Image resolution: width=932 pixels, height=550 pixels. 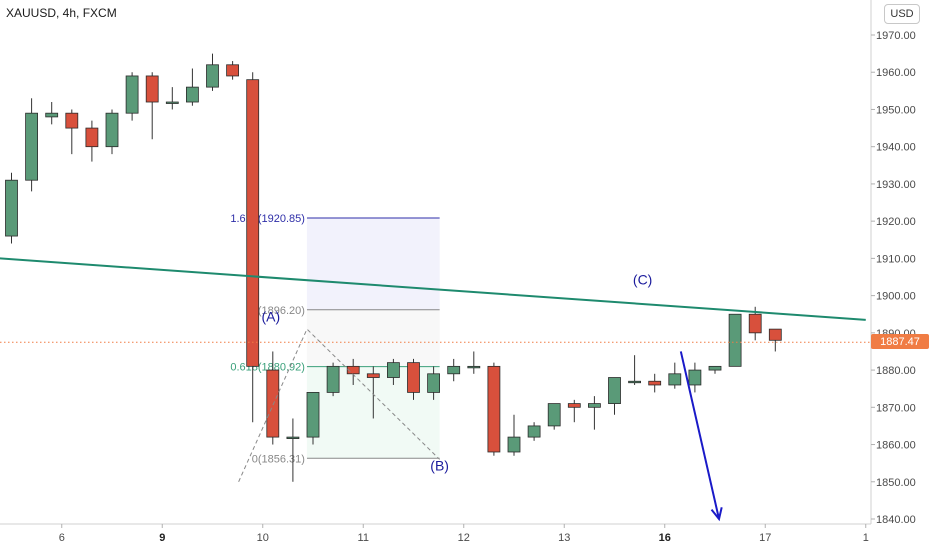 What do you see at coordinates (896, 148) in the screenshot?
I see `y-tick-label: 1940.00` at bounding box center [896, 148].